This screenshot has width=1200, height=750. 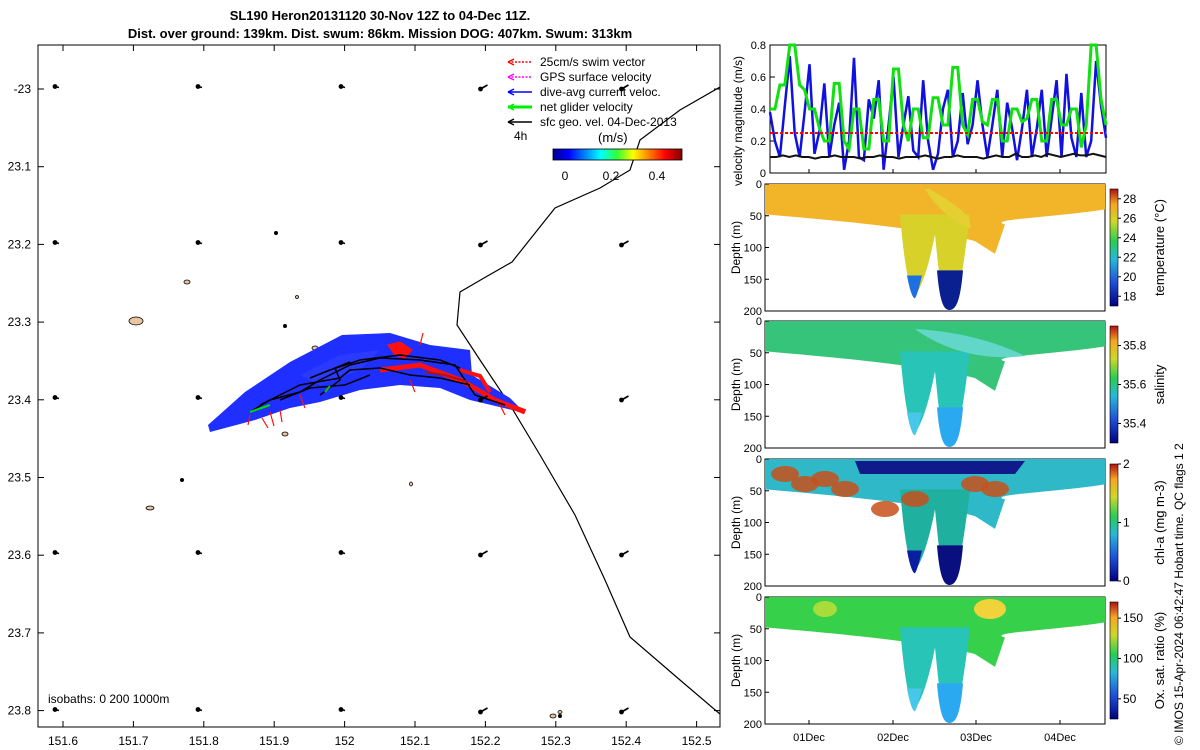 I want to click on isobath-legend: isobaths: 0 200 1000m, so click(x=108, y=699).